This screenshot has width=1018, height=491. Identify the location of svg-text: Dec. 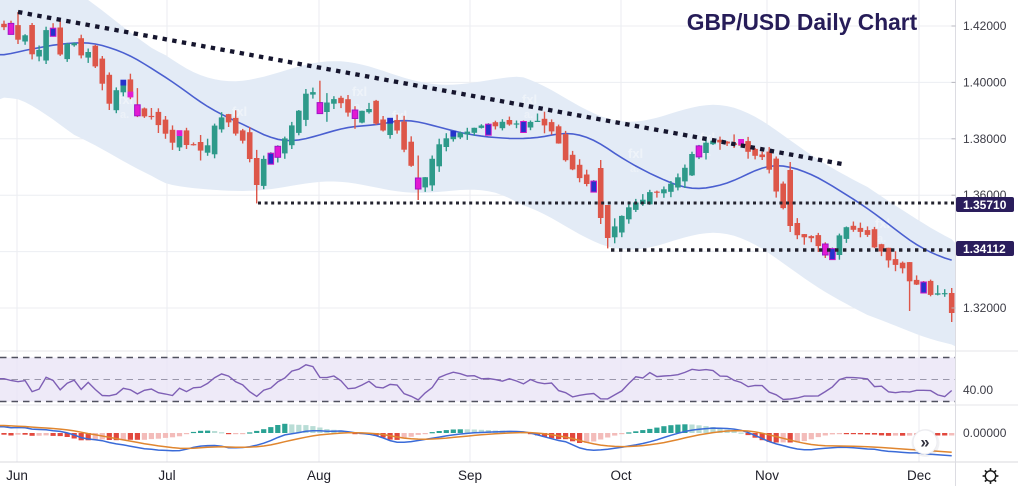
(919, 475).